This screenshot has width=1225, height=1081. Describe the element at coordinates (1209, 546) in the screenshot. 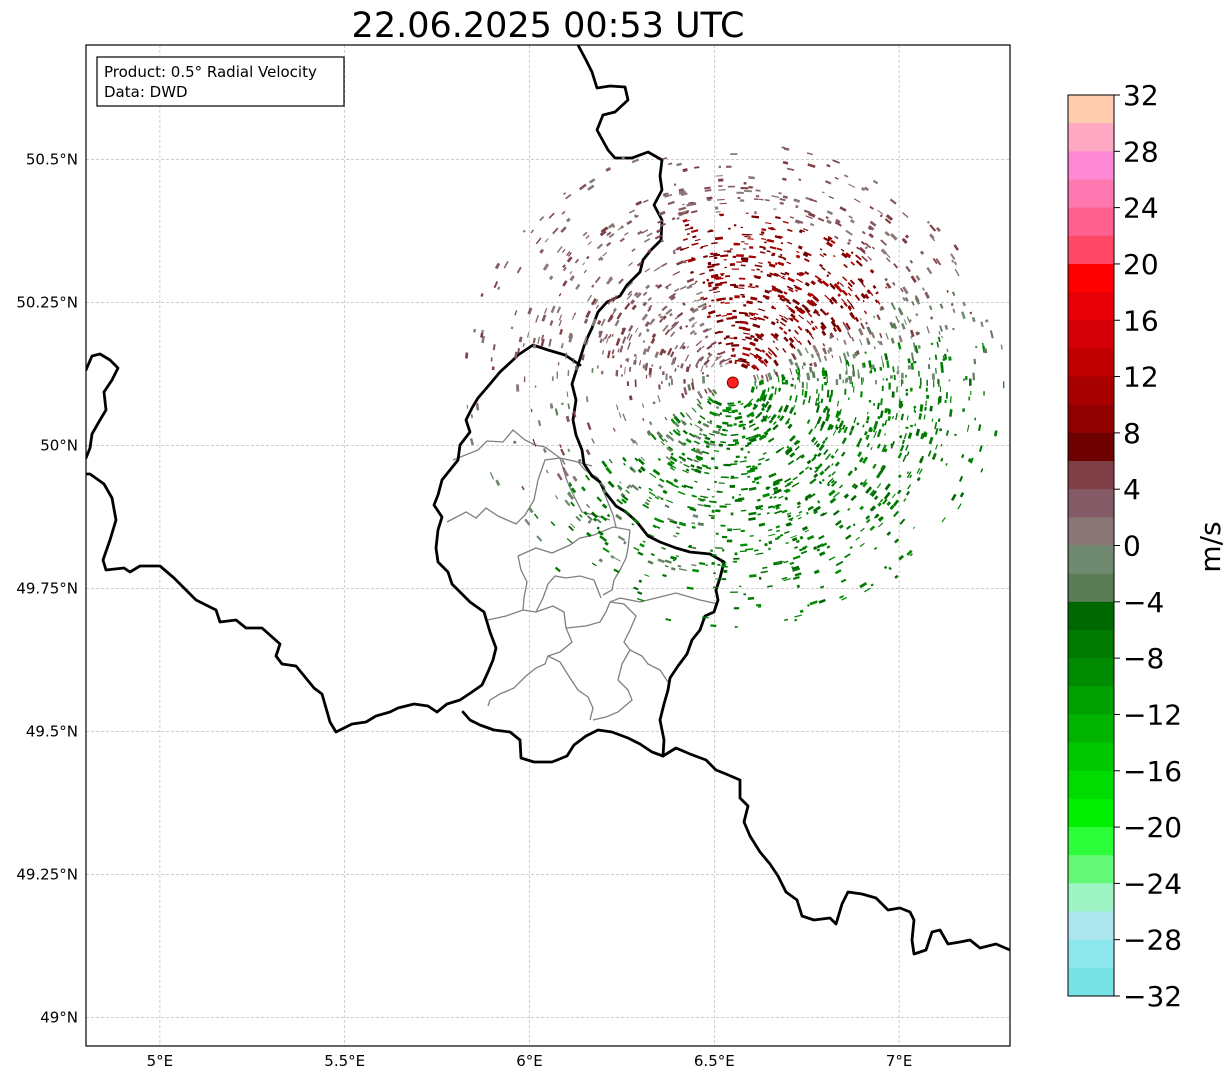

I see `colorbar-unit-label: m/s` at that location.